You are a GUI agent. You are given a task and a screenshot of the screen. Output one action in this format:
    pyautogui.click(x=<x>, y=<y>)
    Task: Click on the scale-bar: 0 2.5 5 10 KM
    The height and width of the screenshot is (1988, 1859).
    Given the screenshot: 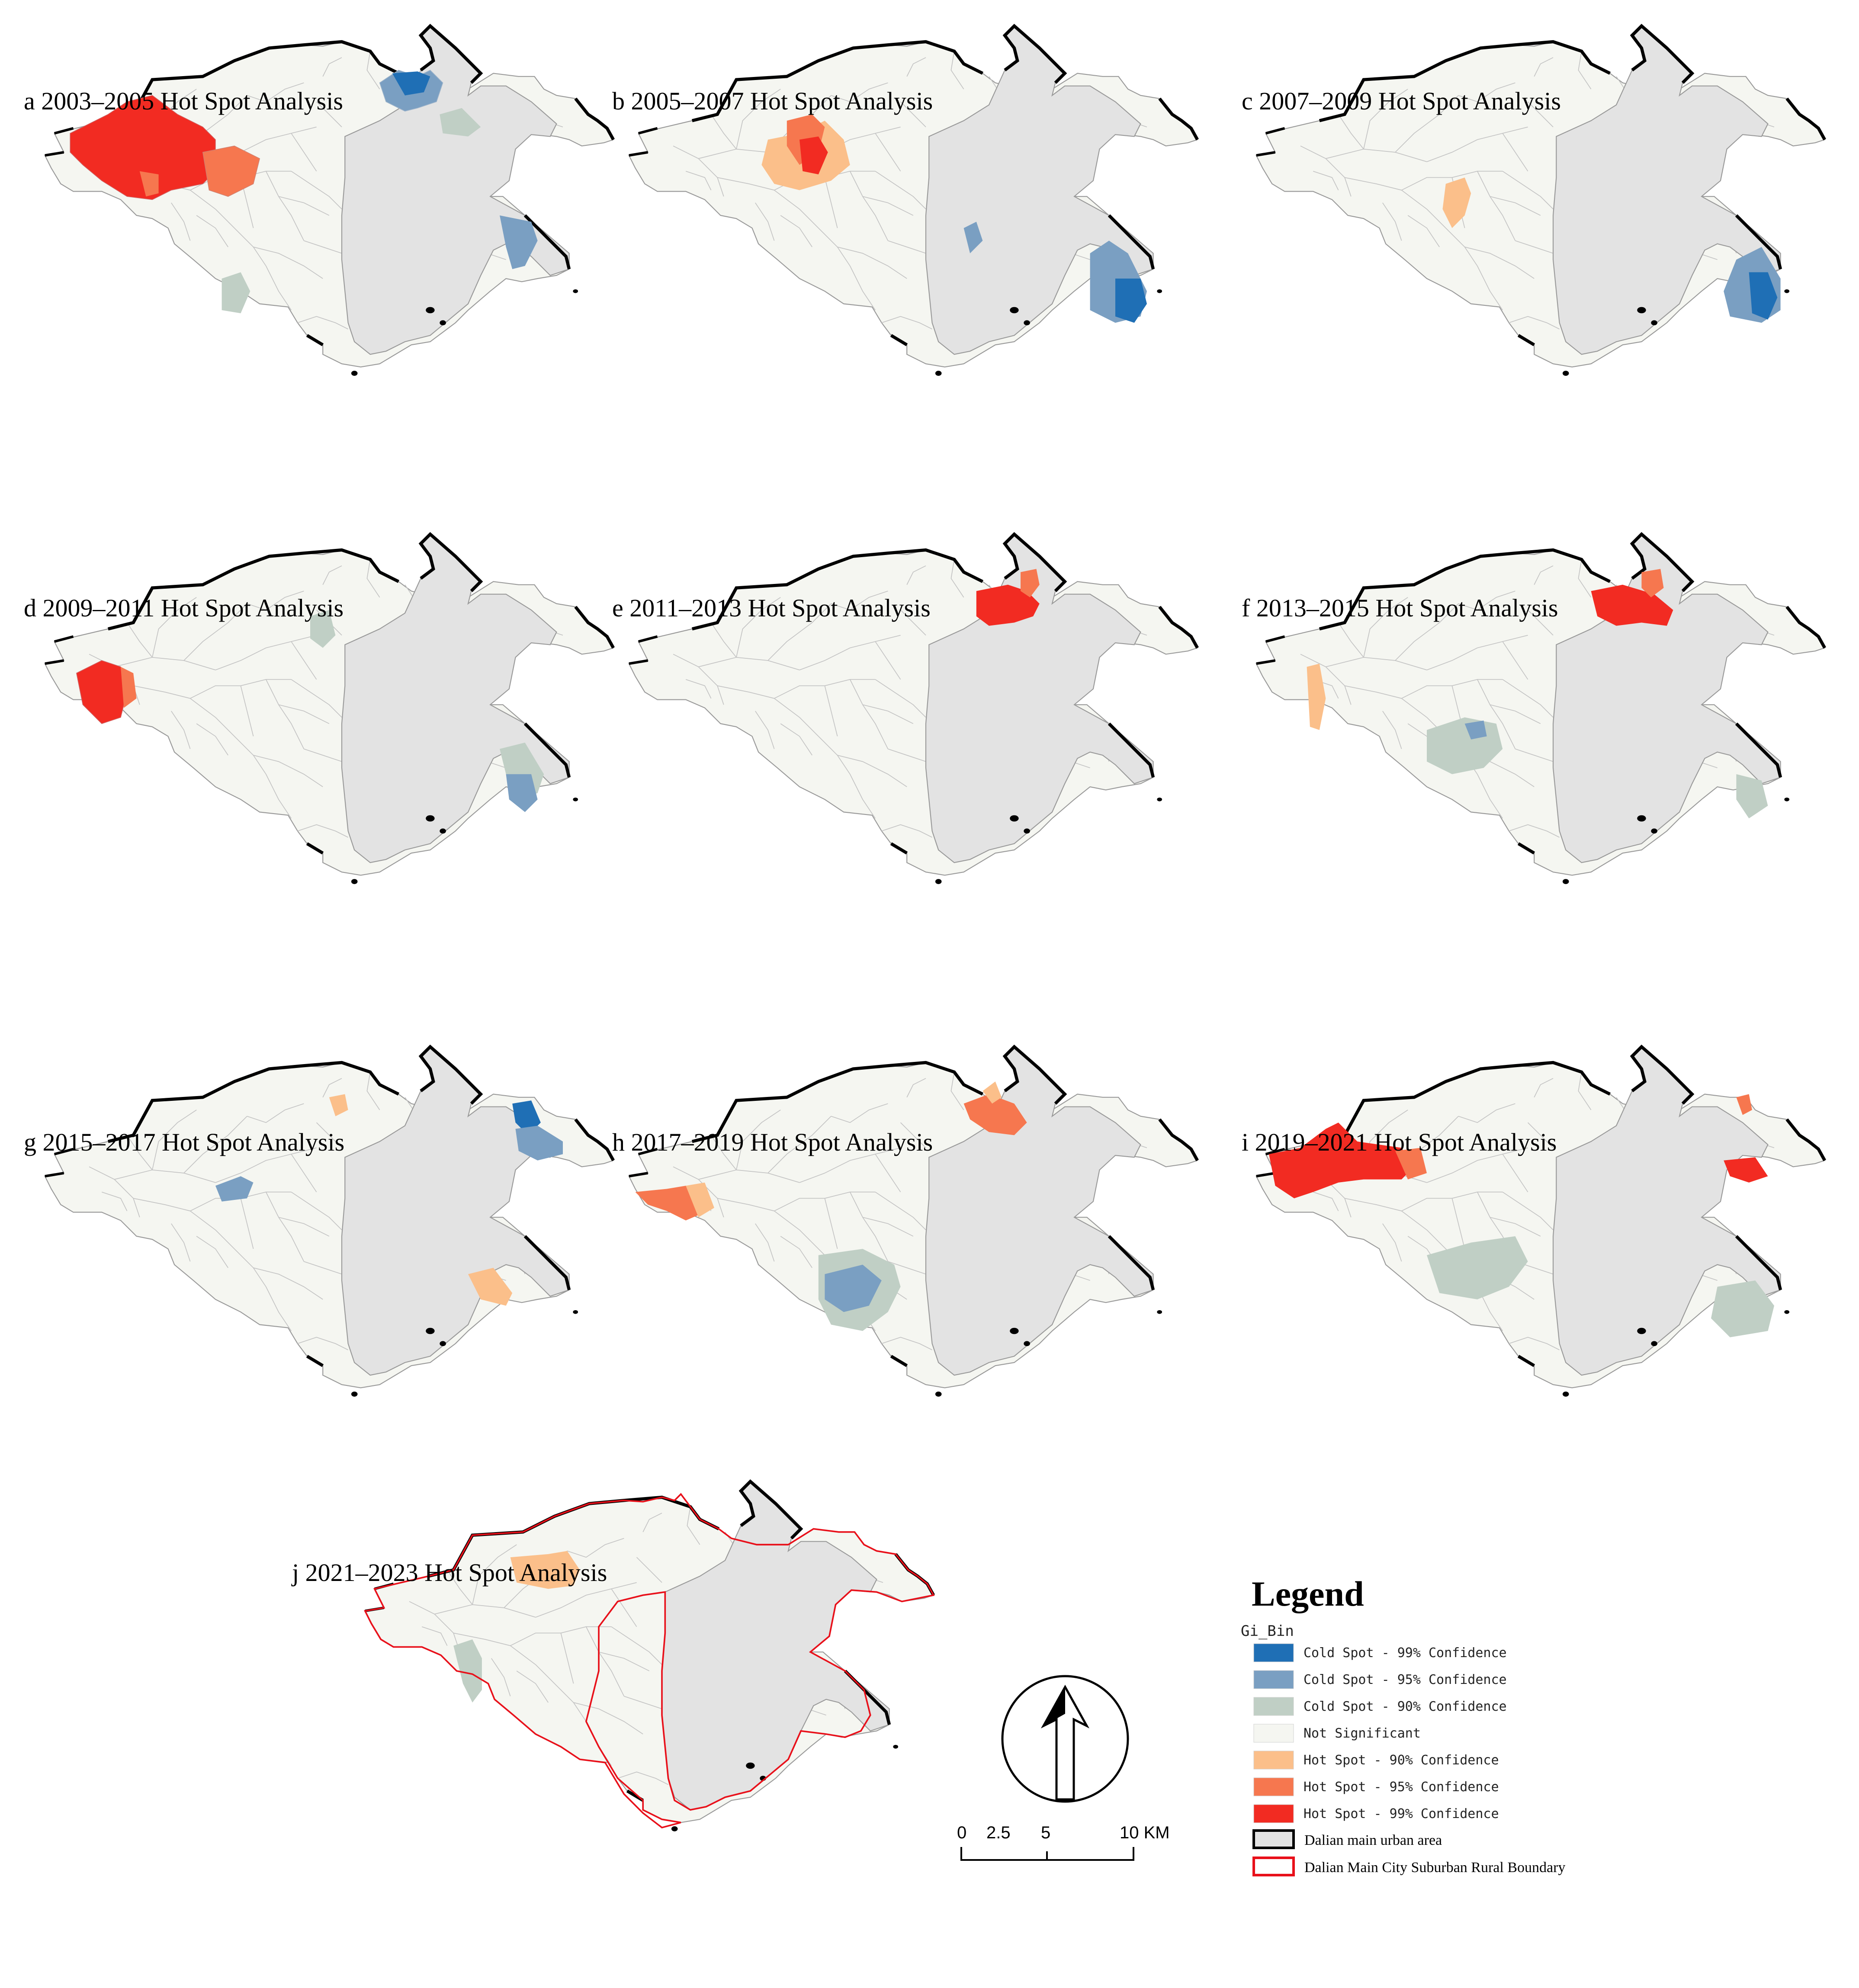 What is the action you would take?
    pyautogui.click(x=1063, y=1842)
    